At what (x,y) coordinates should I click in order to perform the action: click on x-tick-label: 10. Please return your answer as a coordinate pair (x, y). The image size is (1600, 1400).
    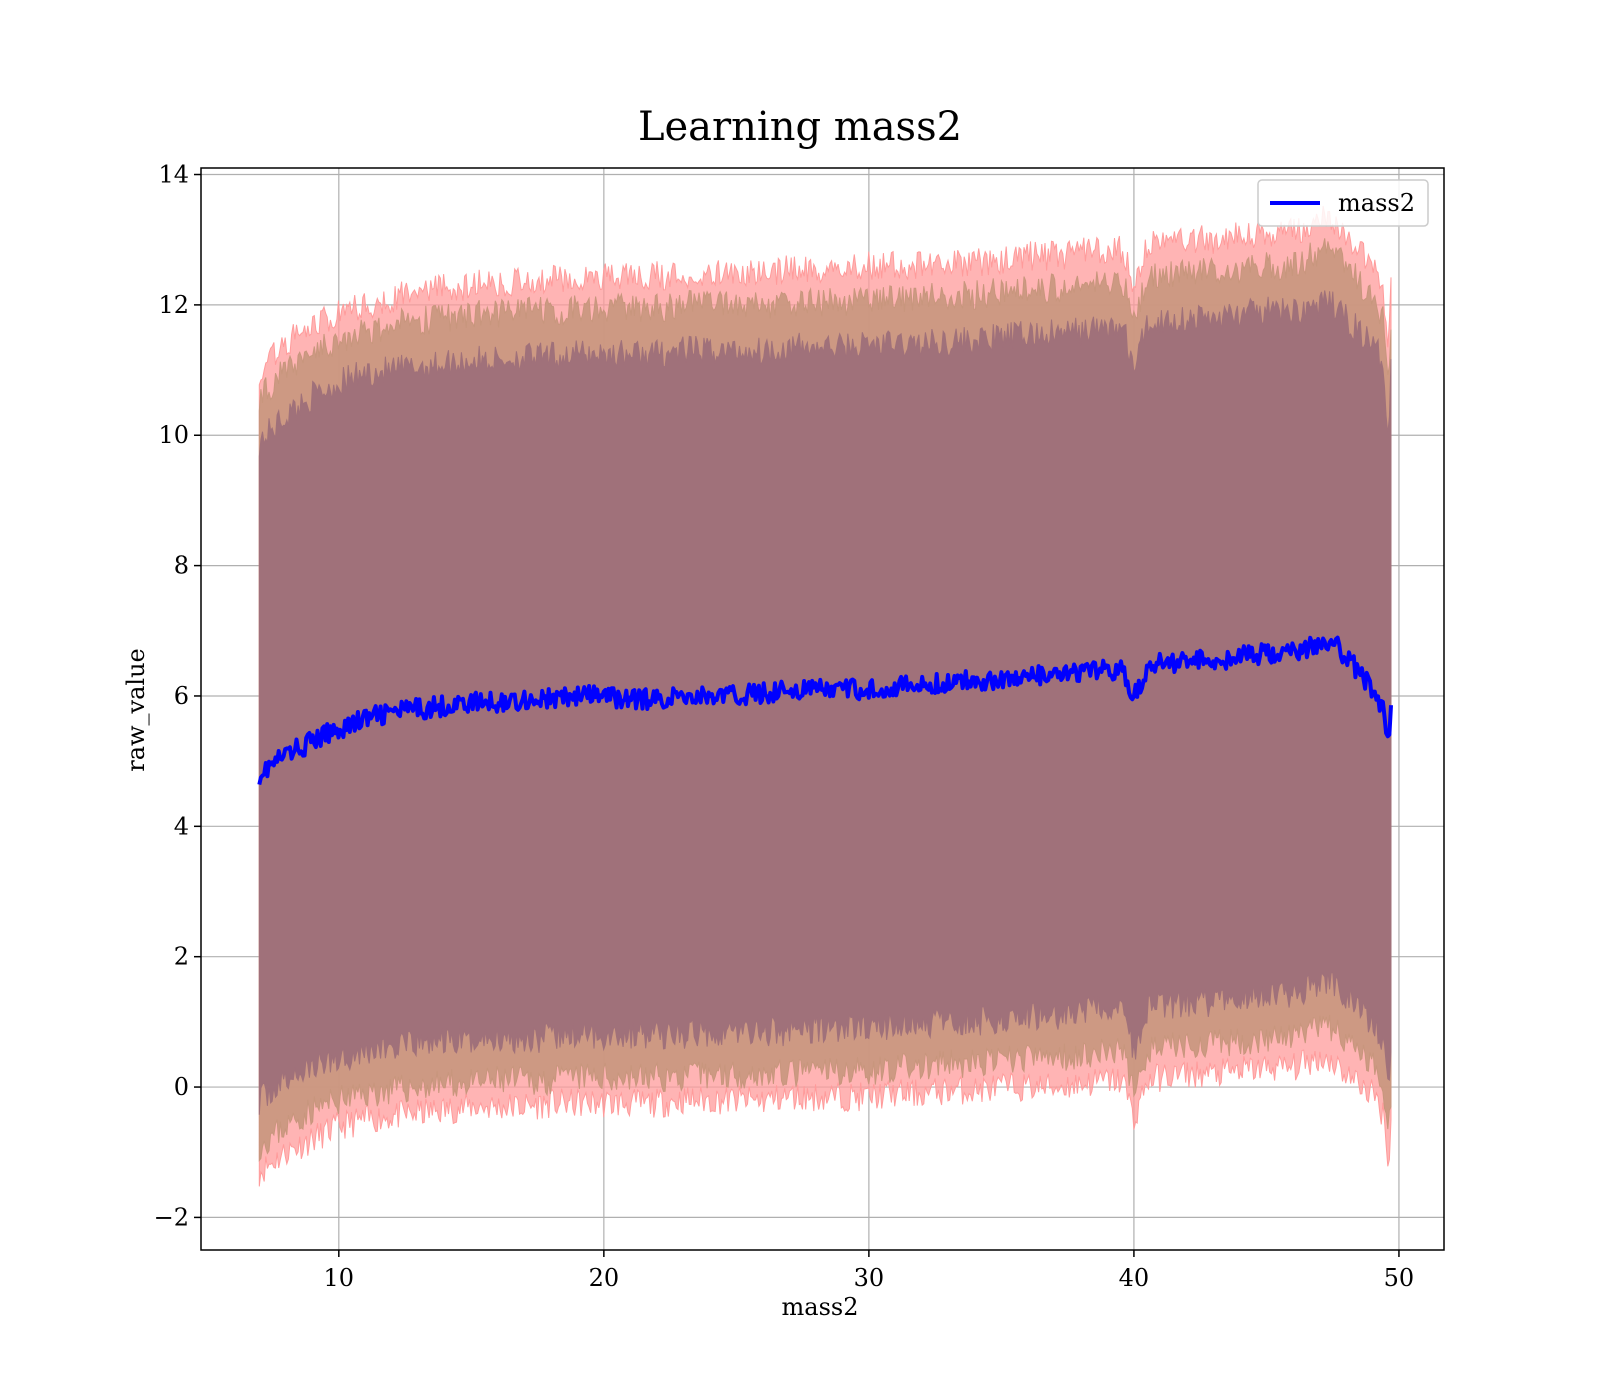
    Looking at the image, I should click on (339, 1278).